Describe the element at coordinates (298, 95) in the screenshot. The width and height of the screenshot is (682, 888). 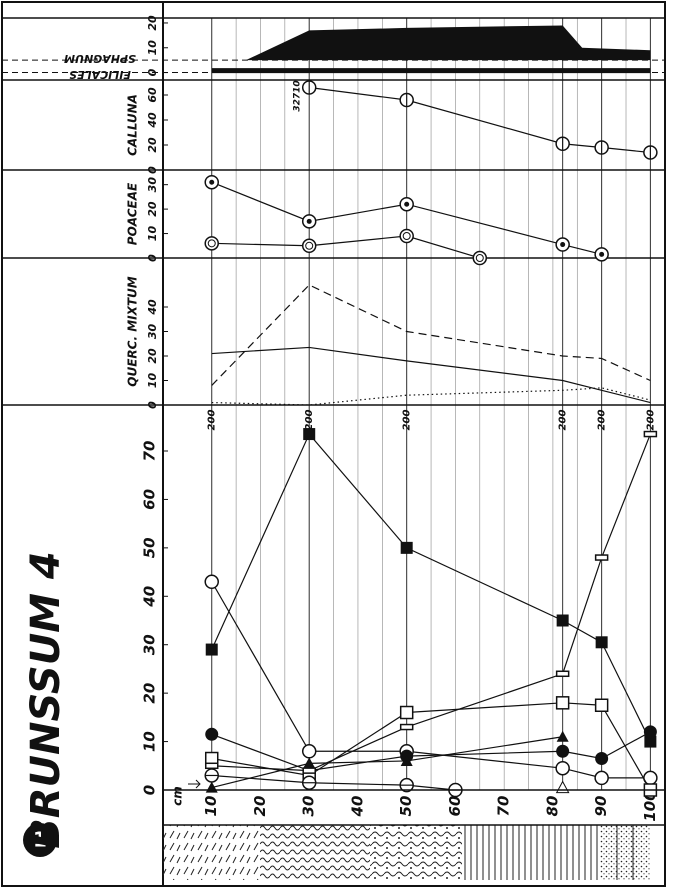
I see `annotation: 32710` at that location.